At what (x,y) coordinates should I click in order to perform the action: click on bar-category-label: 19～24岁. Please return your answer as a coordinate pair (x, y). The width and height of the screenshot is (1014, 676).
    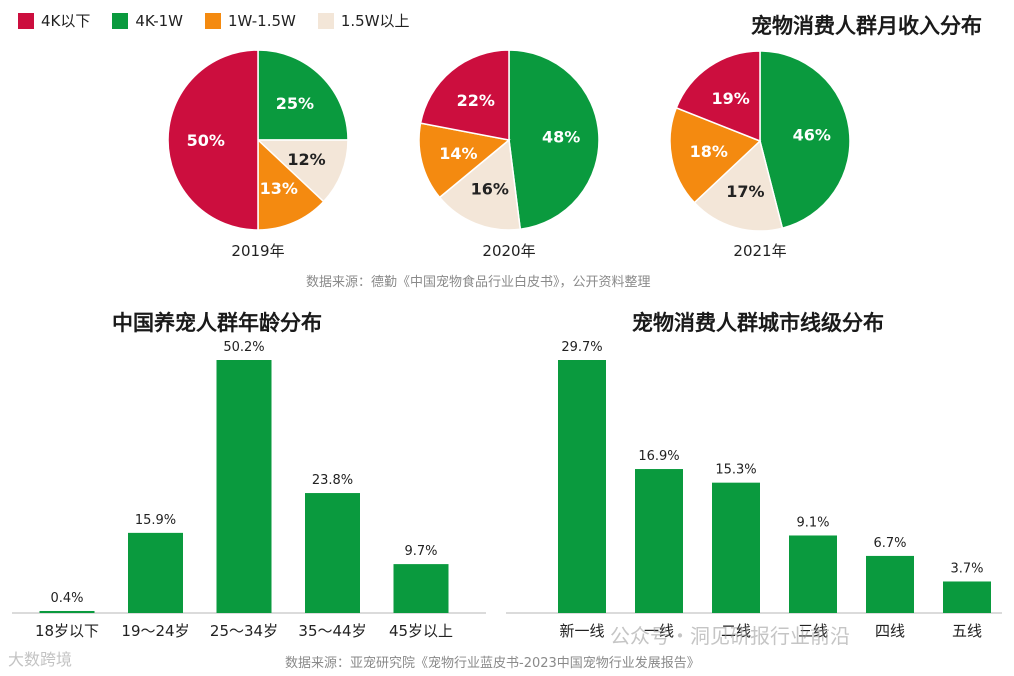
    Looking at the image, I should click on (155, 631).